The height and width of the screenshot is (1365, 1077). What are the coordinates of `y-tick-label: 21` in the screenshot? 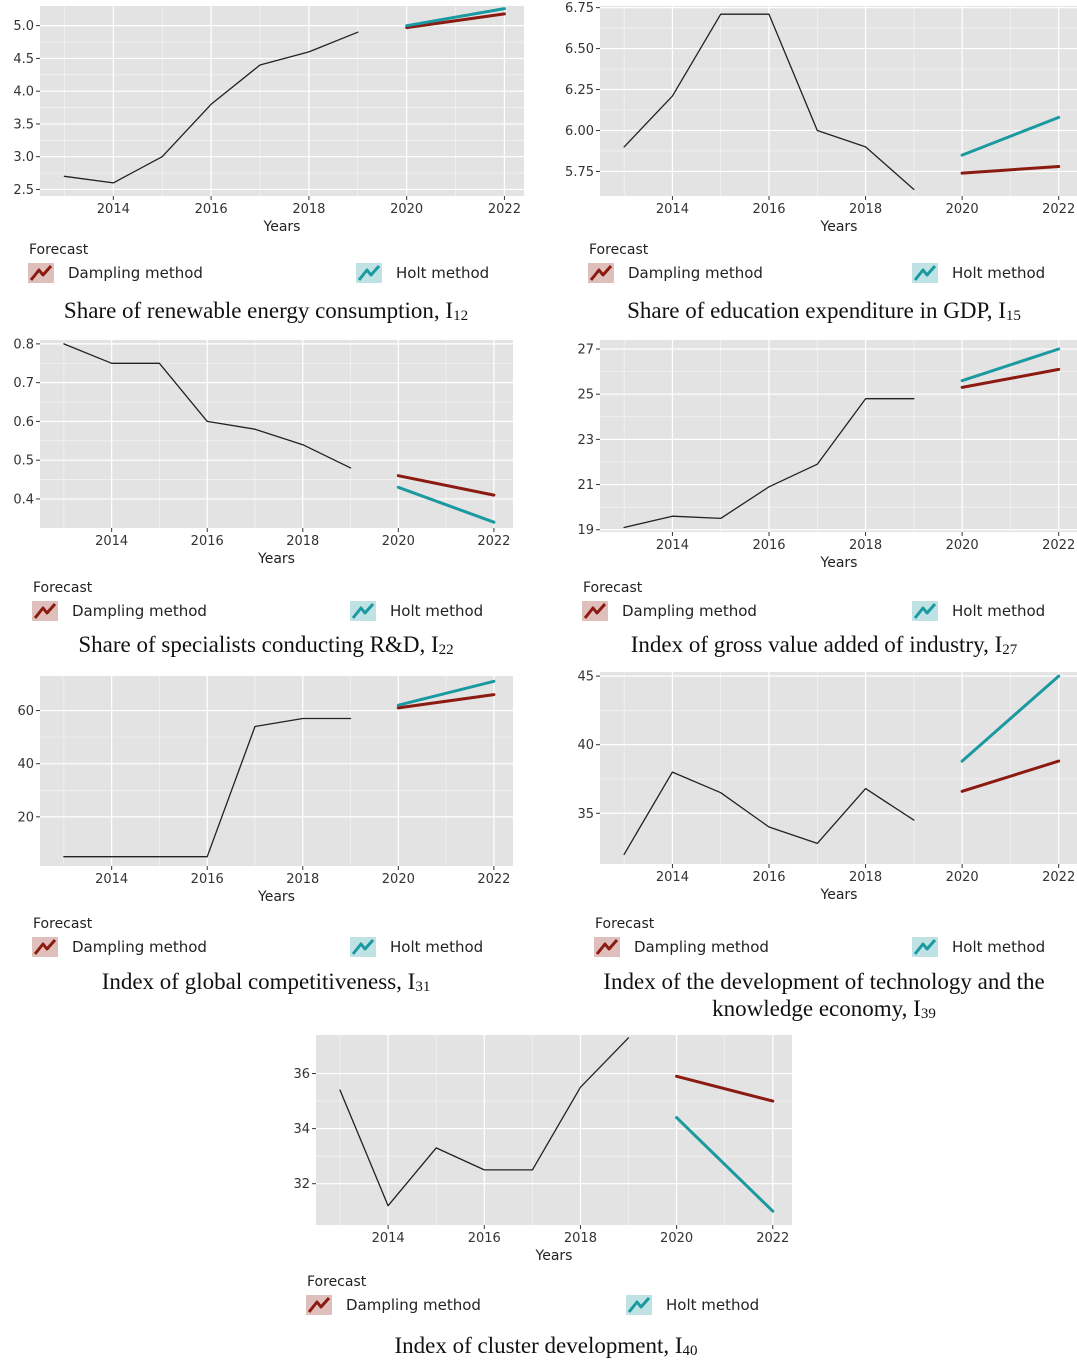 It's located at (585, 485).